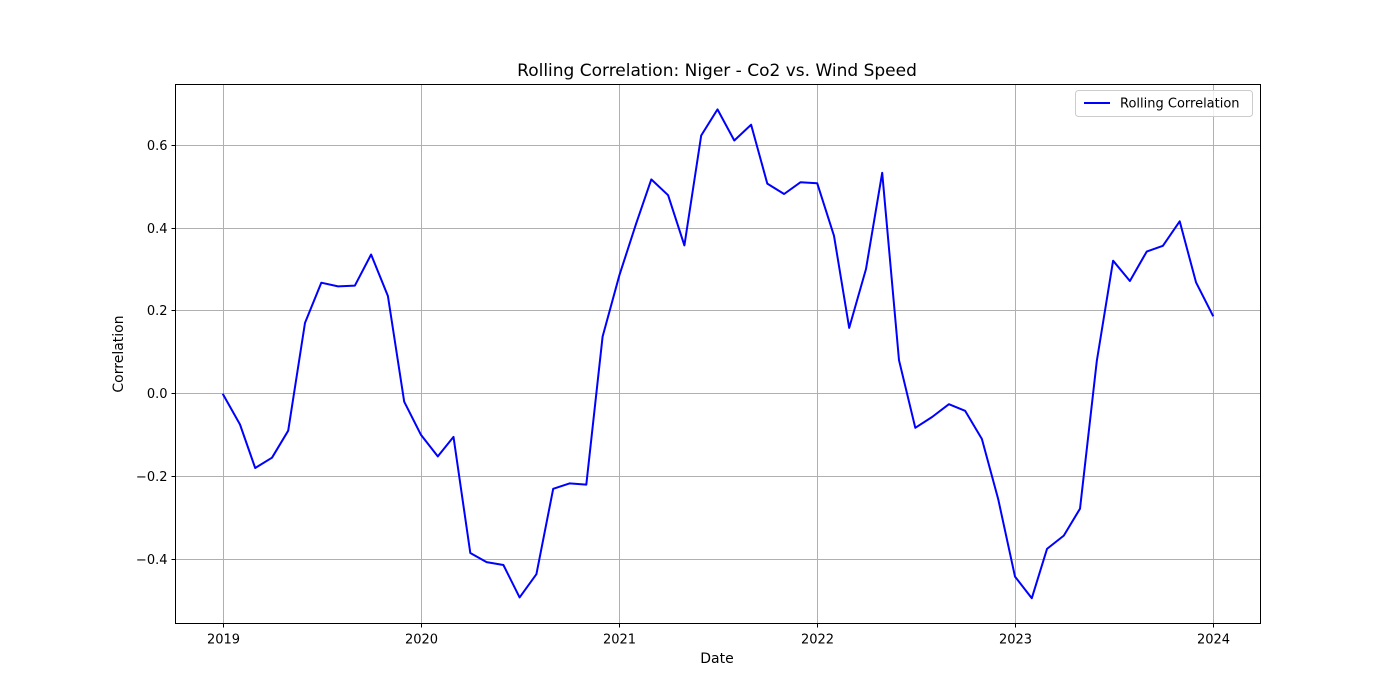 The width and height of the screenshot is (1400, 700). Describe the element at coordinates (152, 477) in the screenshot. I see `y-tick-label: −0.2` at that location.